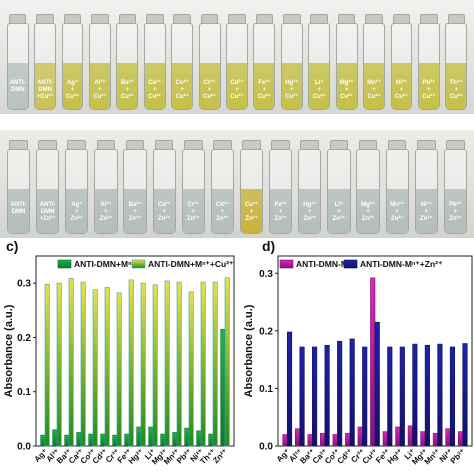 This screenshot has height=474, width=474. What do you see at coordinates (251, 212) in the screenshot?
I see `vial-label: Cu²⁺ + Zn²⁺` at bounding box center [251, 212].